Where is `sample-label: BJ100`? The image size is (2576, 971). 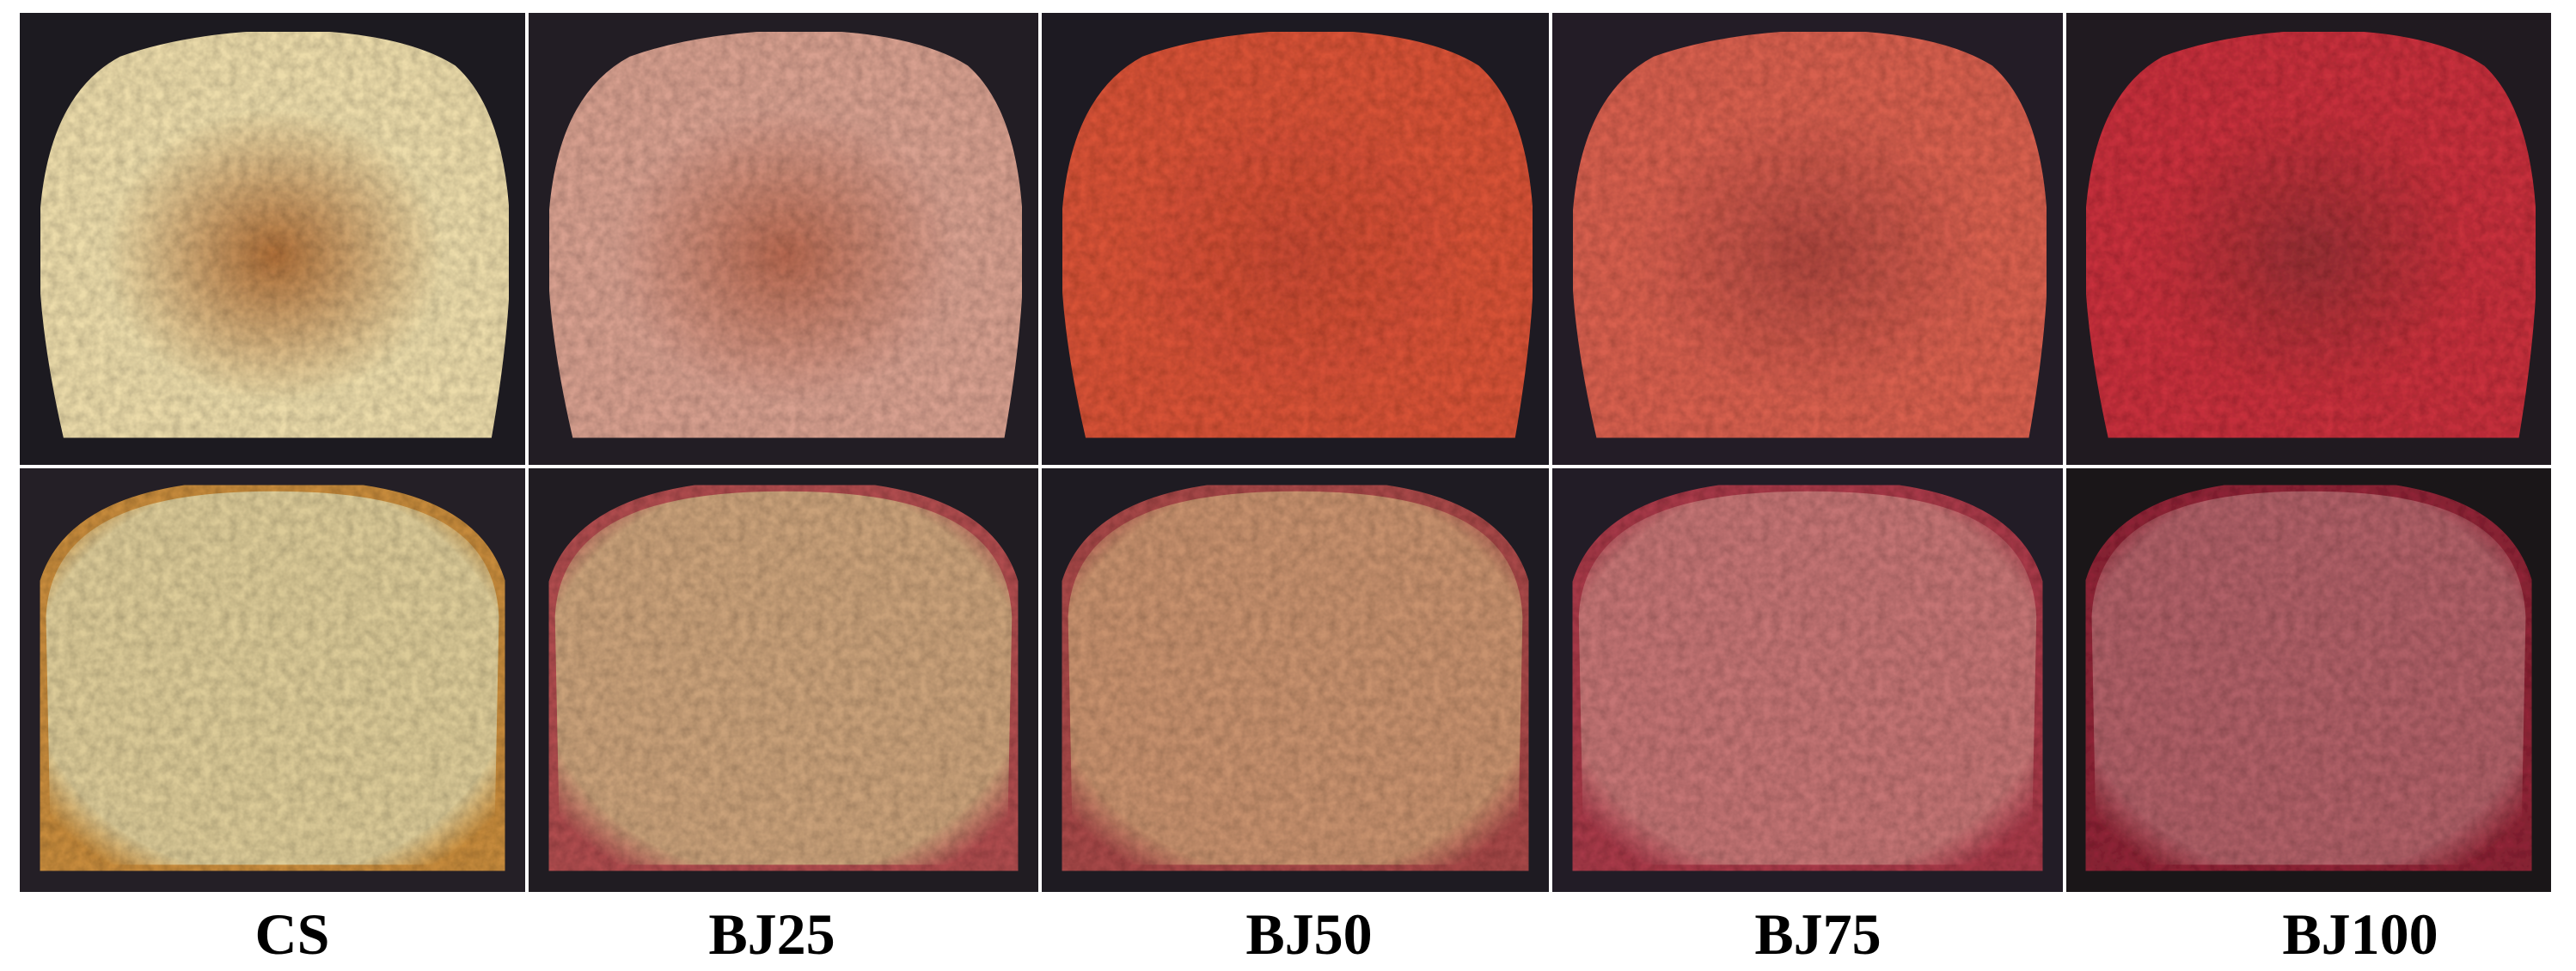 sample-label: BJ100 is located at coordinates (2360, 934).